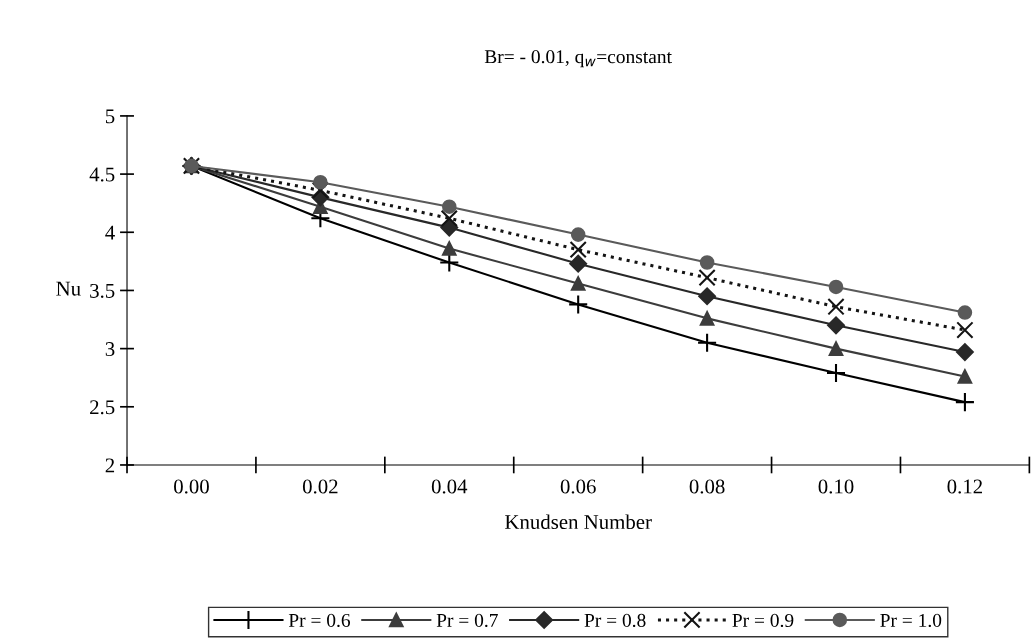  Describe the element at coordinates (319, 620) in the screenshot. I see `legend-label: Pr = 0.6` at that location.